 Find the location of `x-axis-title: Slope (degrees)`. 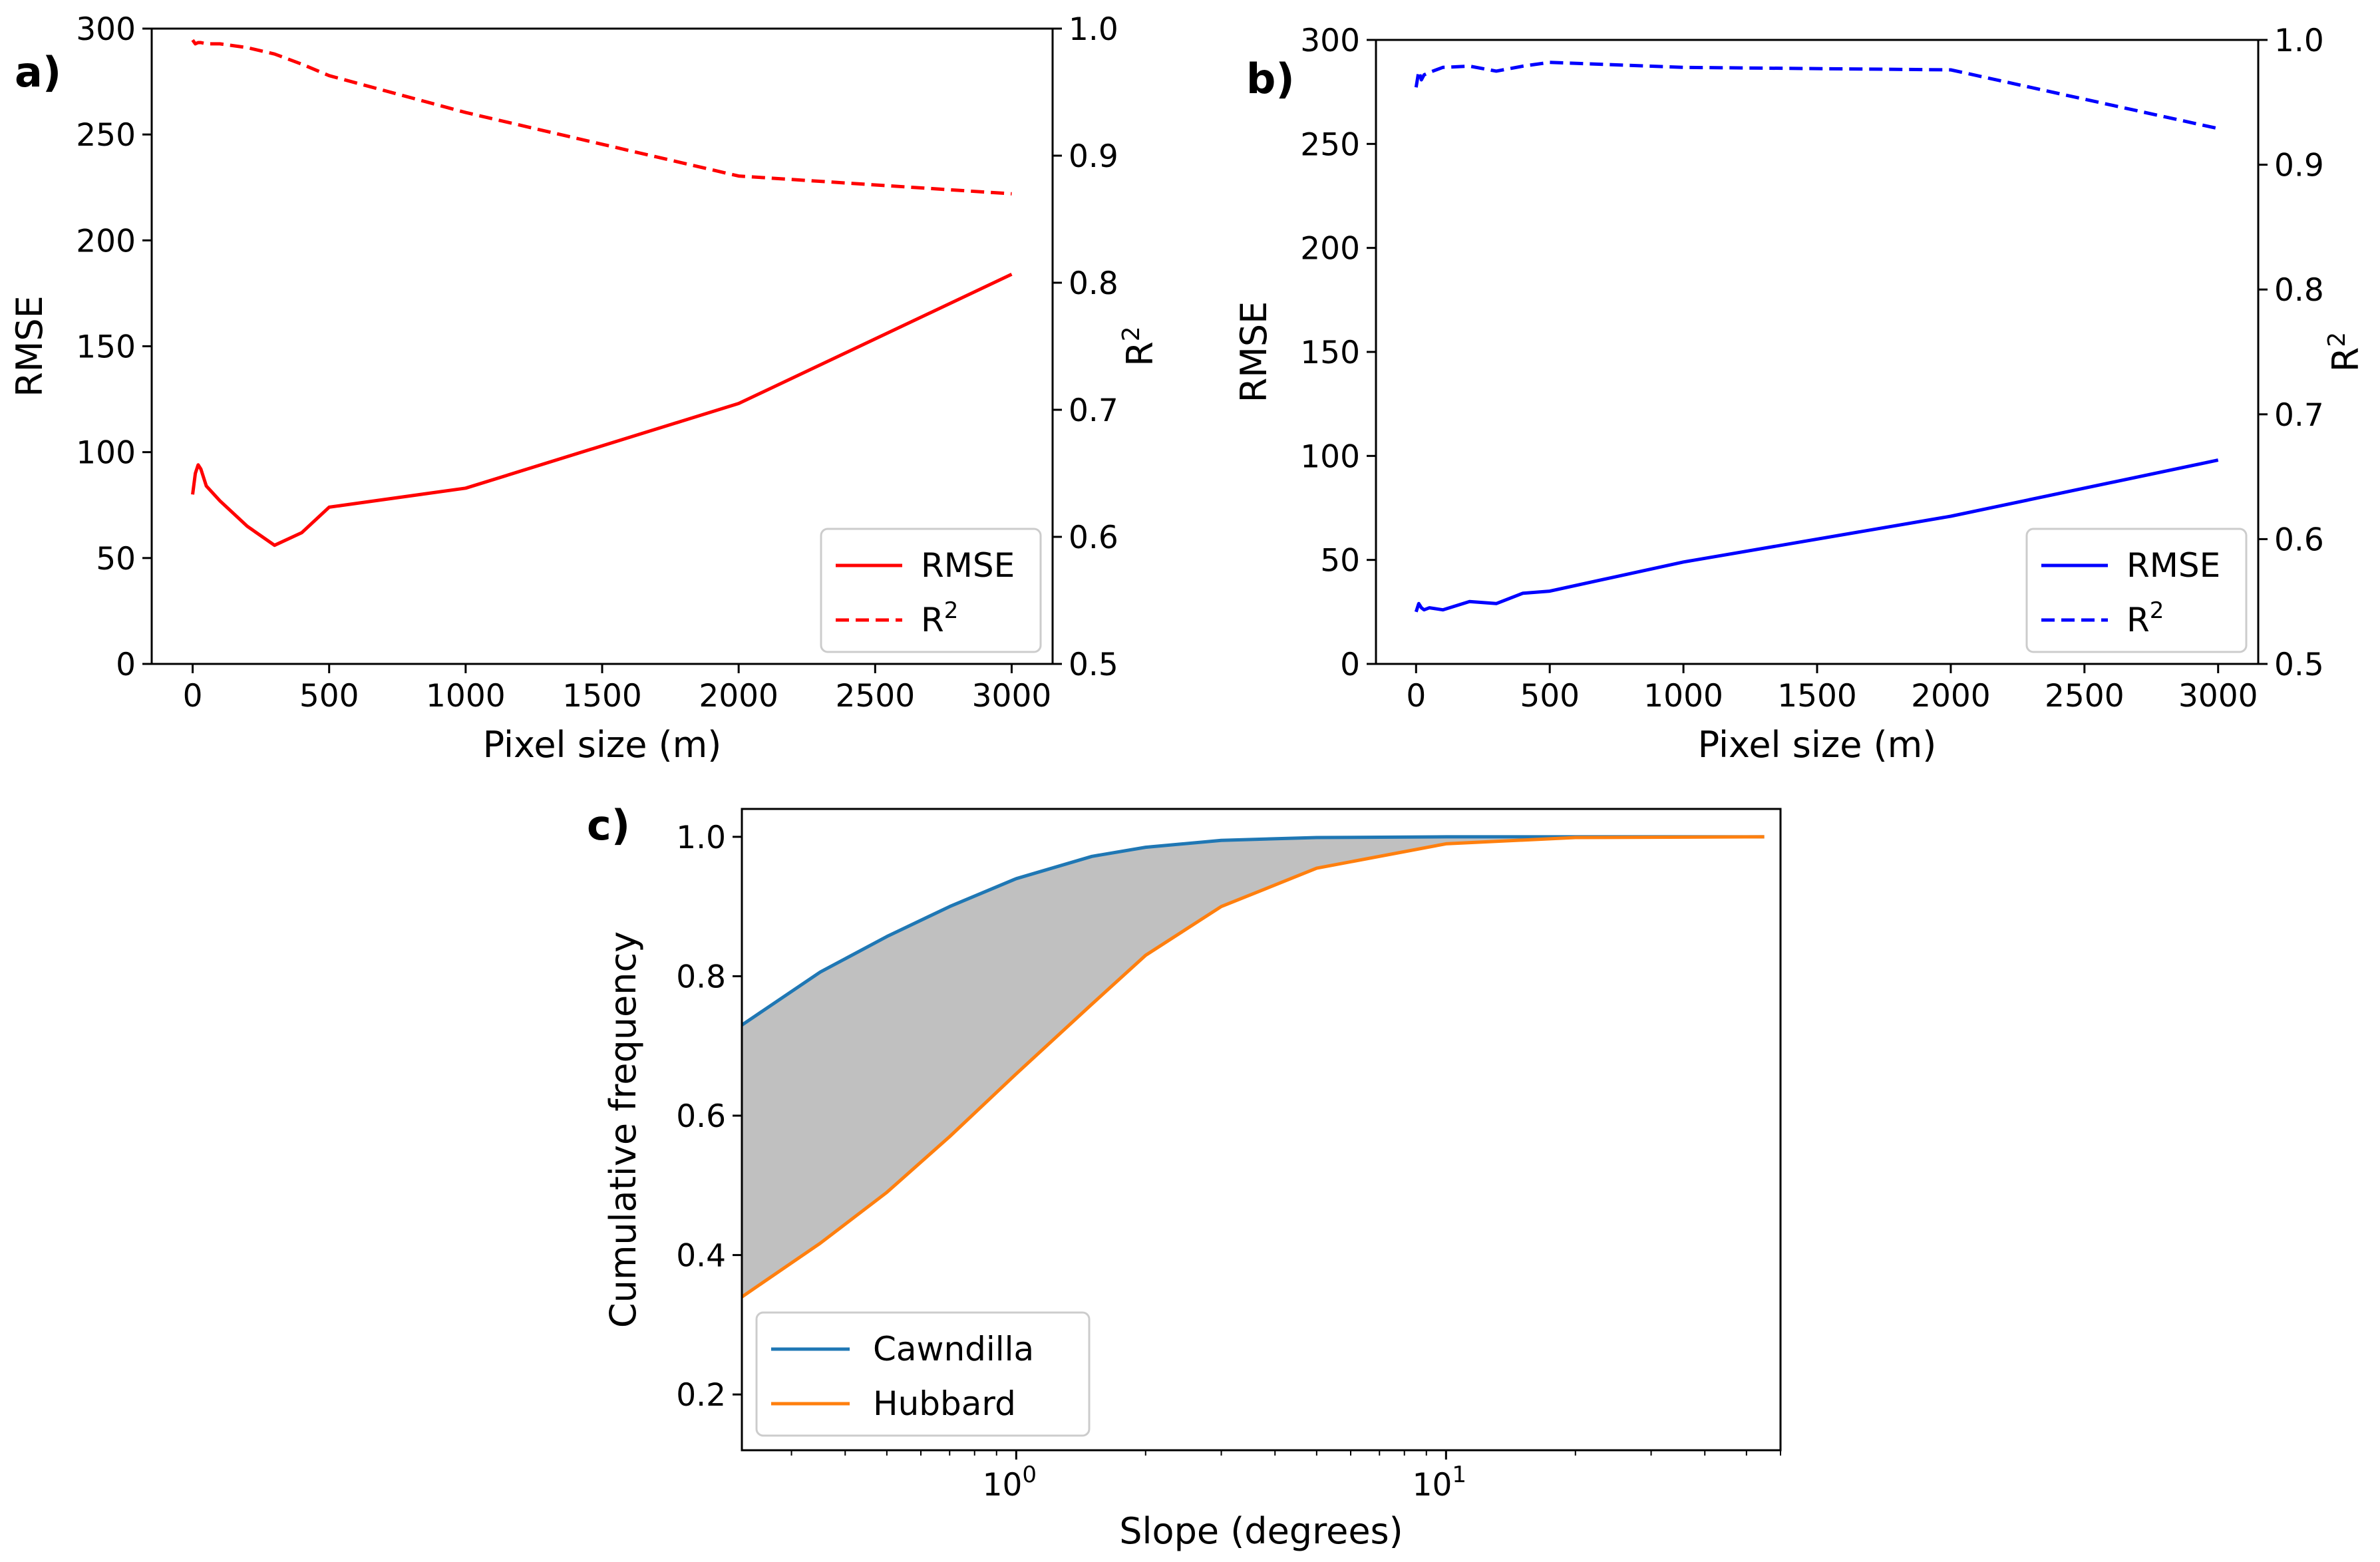

x-axis-title: Slope (degrees) is located at coordinates (1261, 1531).